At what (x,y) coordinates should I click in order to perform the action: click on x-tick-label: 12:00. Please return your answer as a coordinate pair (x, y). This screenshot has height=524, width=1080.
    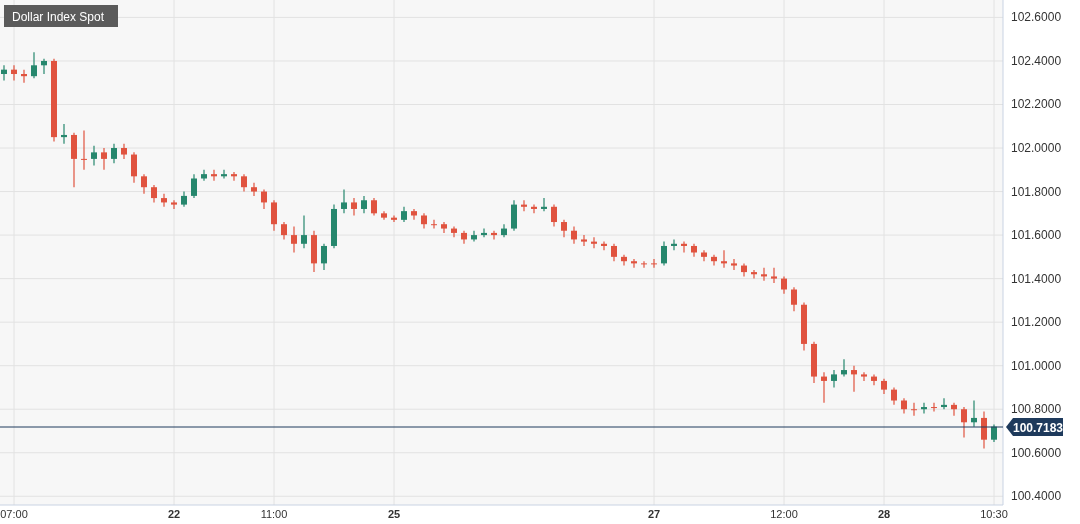
    Looking at the image, I should click on (784, 514).